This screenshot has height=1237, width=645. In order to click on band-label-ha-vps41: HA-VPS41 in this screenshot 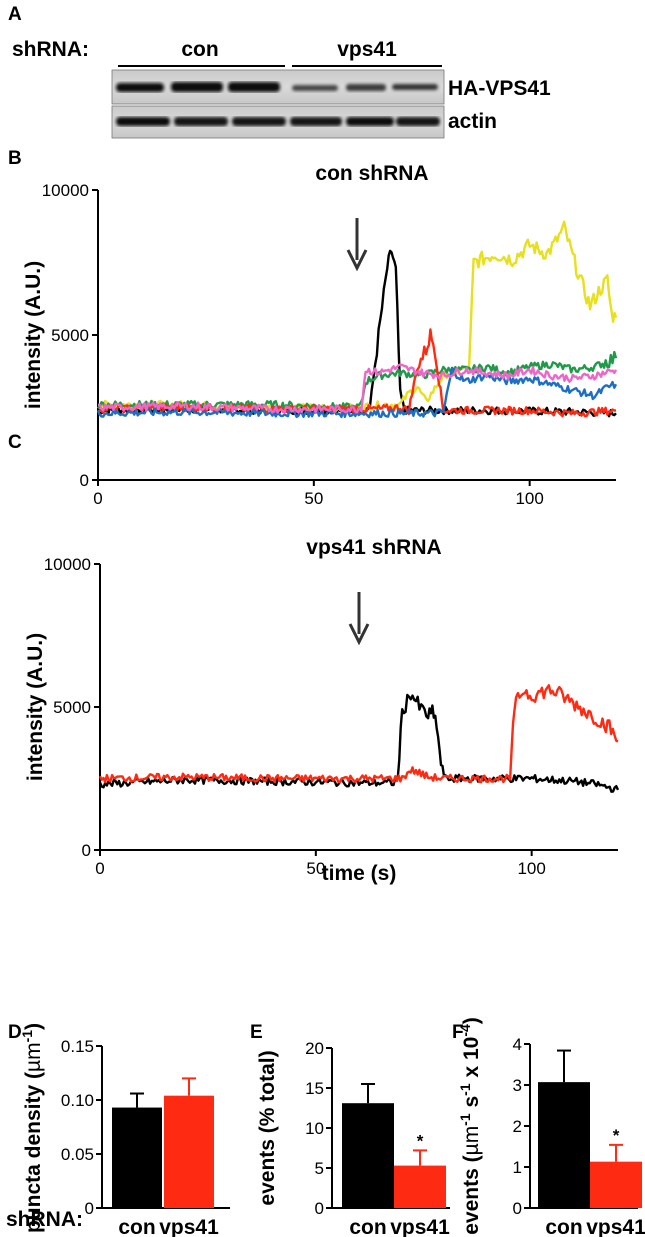, I will do `click(499, 88)`.